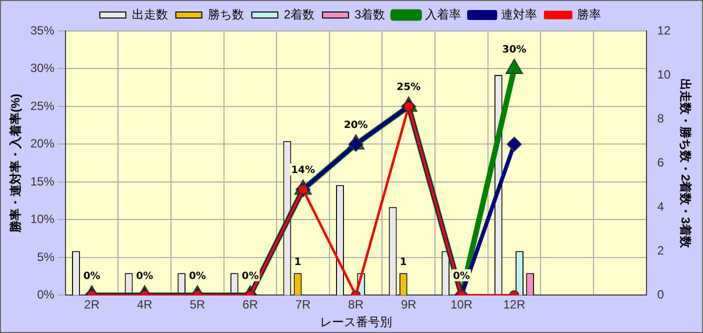 The image size is (703, 333). Describe the element at coordinates (514, 305) in the screenshot. I see `x-tick-label: 12R` at that location.